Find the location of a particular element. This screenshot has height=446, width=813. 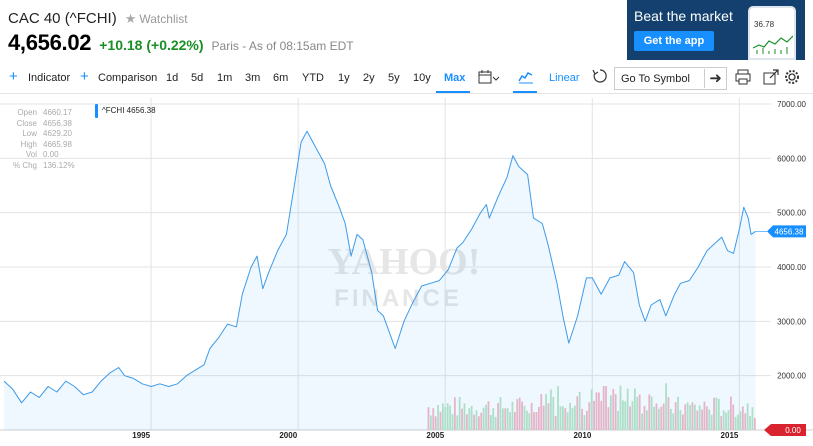

range-1m: 1m is located at coordinates (225, 78).